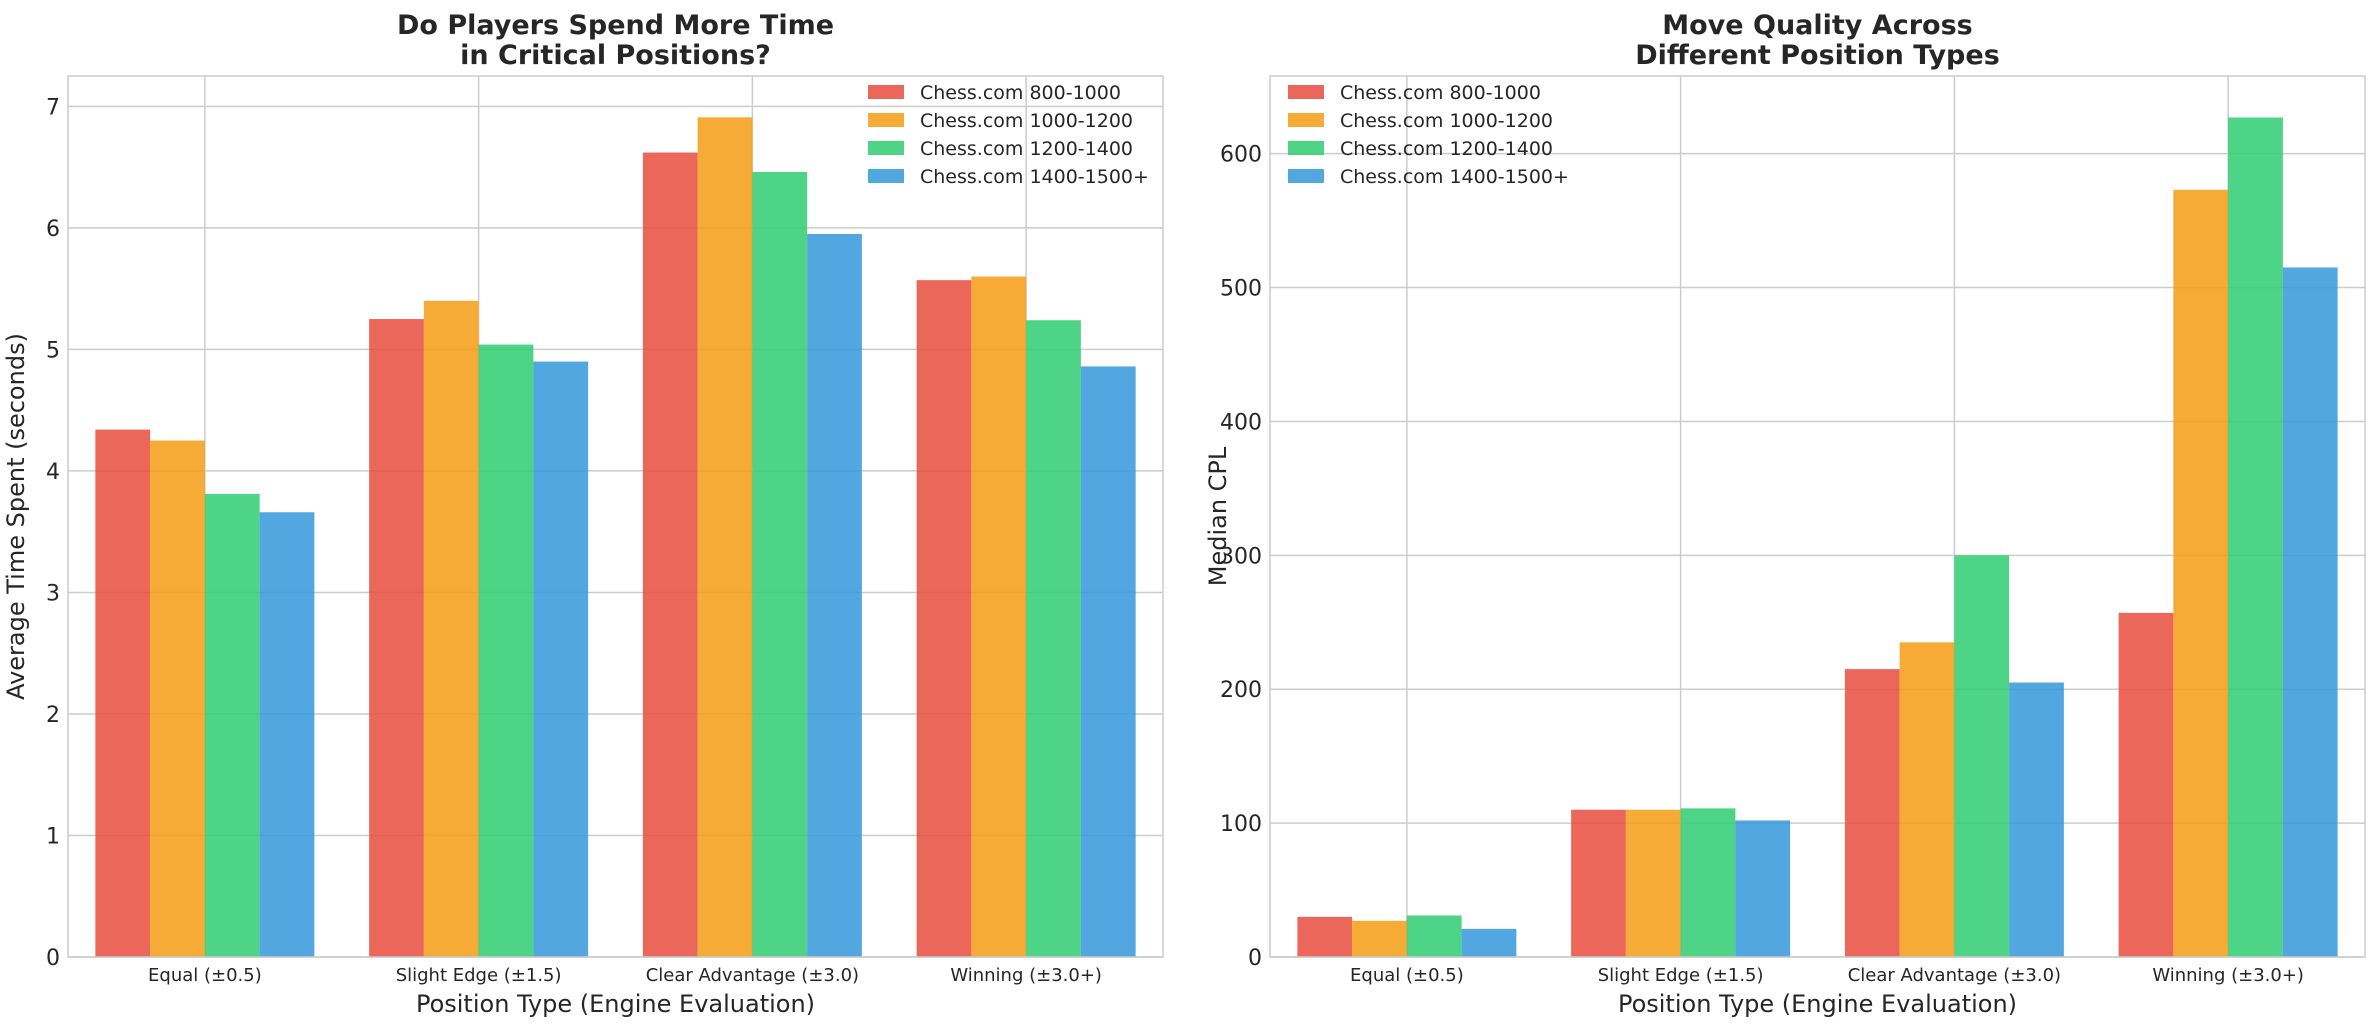 The width and height of the screenshot is (2380, 1034). I want to click on y-tick-label: 200, so click(1241, 690).